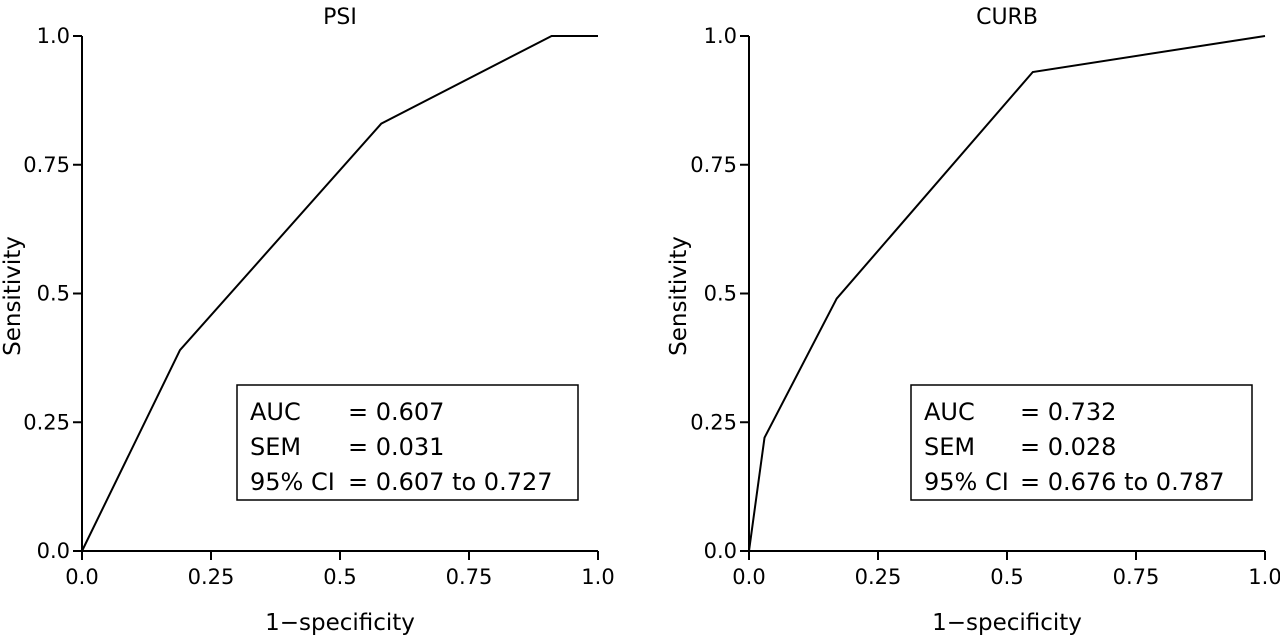 The image size is (1280, 637). Describe the element at coordinates (340, 17) in the screenshot. I see `chart-title: PSI` at that location.